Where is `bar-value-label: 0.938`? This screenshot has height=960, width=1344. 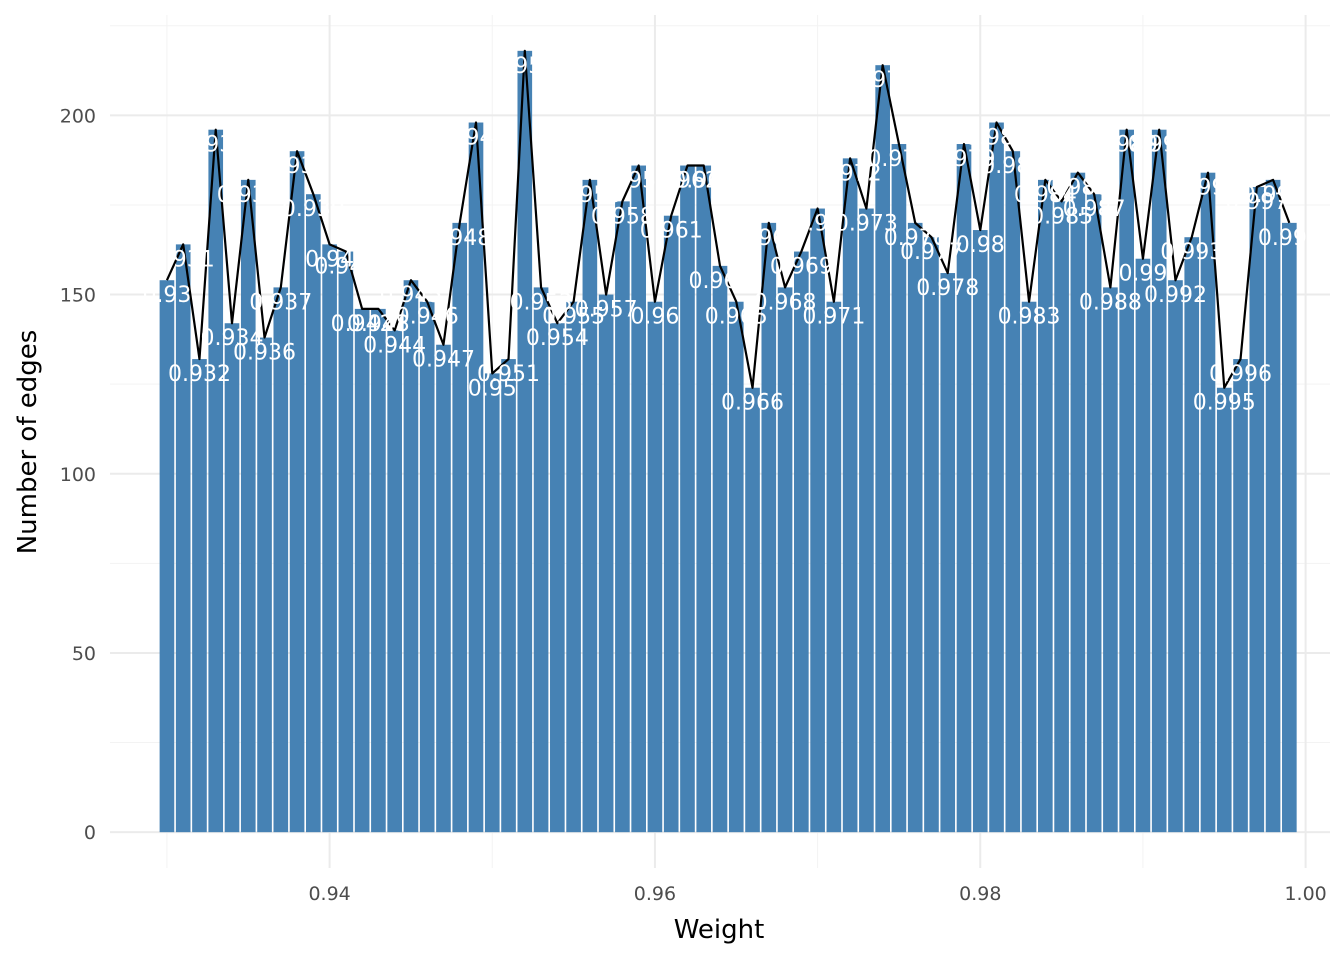 bar-value-label: 0.938 is located at coordinates (297, 166).